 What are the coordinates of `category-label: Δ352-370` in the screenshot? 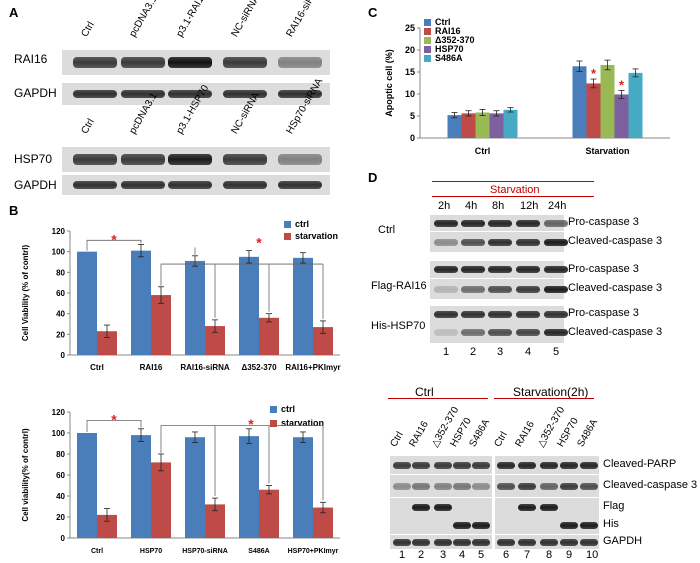 It's located at (259, 367).